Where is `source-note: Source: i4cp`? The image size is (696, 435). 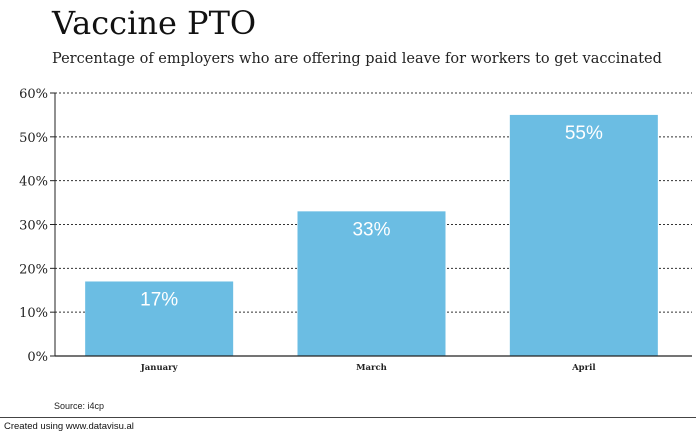 source-note: Source: i4cp is located at coordinates (79, 406).